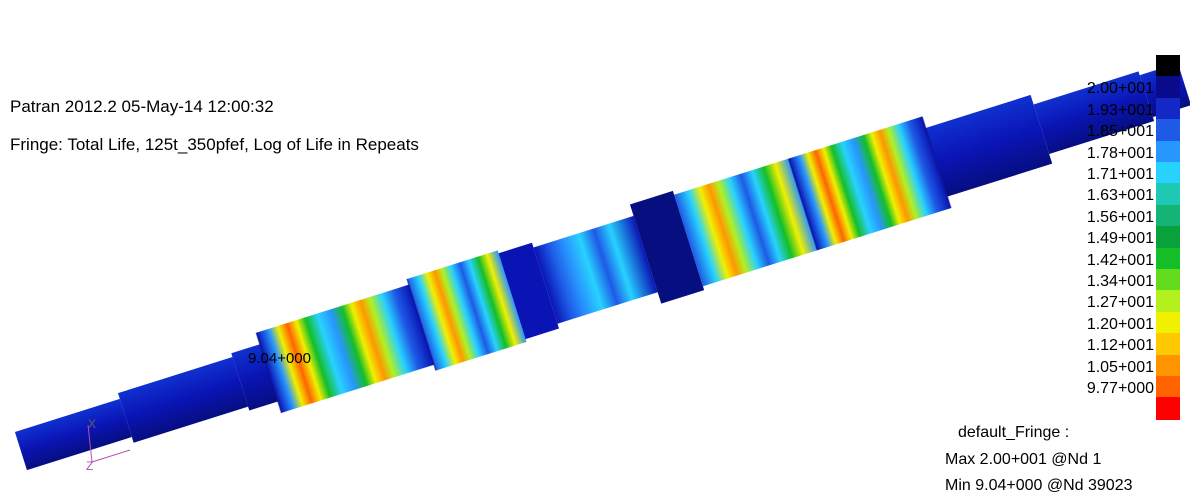 This screenshot has height=502, width=1190. I want to click on legend-entry: 9.77+000, so click(1124, 387).